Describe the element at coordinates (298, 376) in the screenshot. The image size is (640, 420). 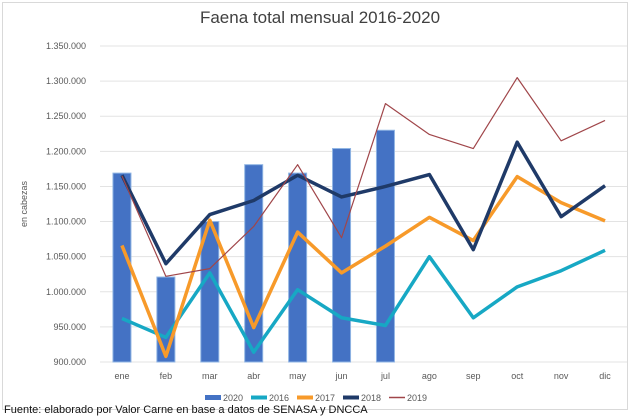
I see `x-tick-label: may` at that location.